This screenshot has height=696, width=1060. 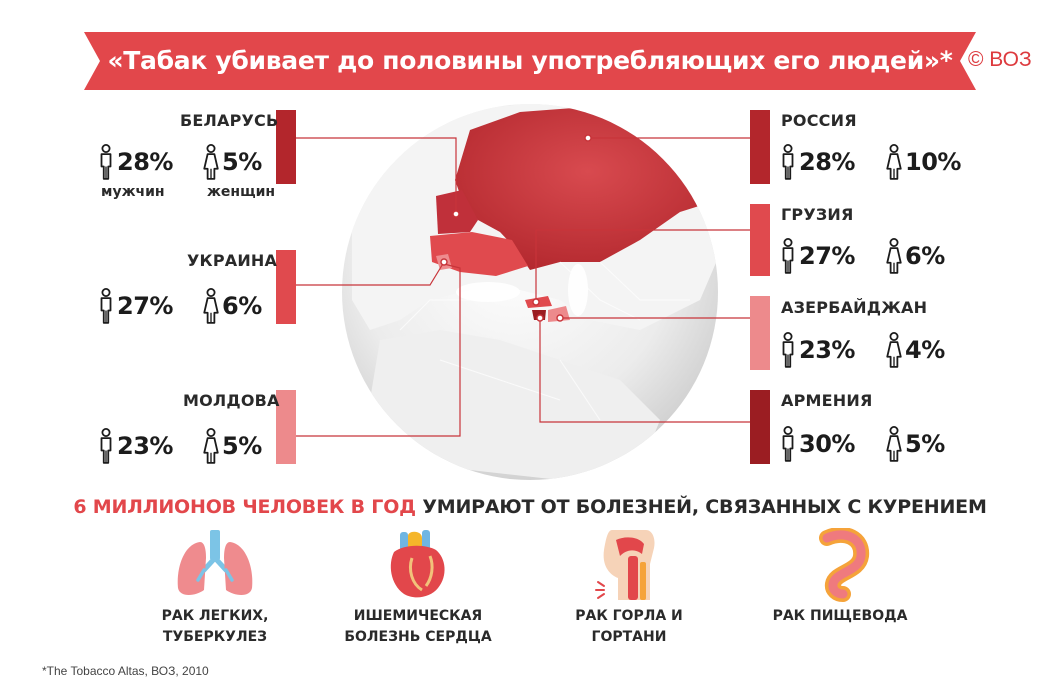 I want to click on disease-label-line2: БОЛЕЗНЬ СЕРДЦА, so click(x=418, y=637).